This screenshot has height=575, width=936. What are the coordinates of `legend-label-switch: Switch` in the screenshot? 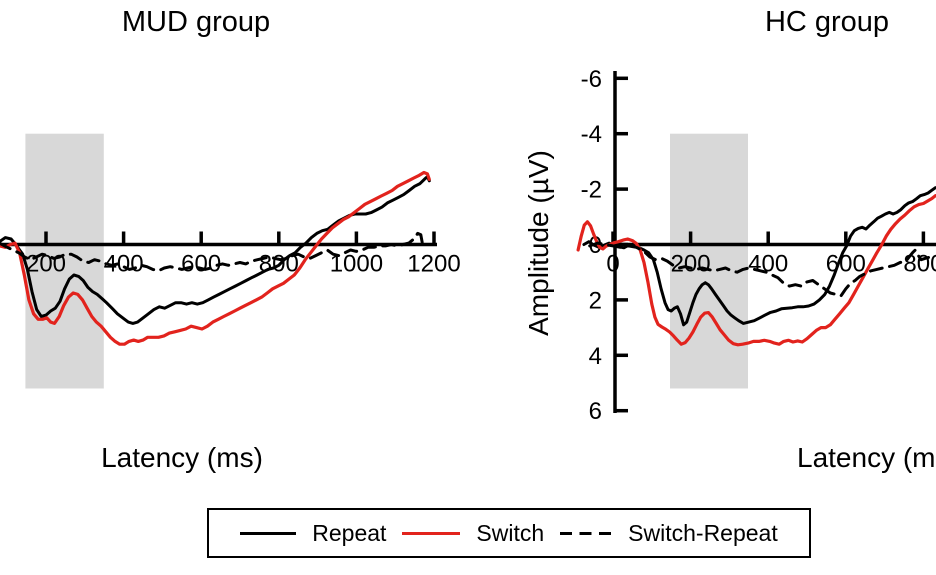 It's located at (510, 532).